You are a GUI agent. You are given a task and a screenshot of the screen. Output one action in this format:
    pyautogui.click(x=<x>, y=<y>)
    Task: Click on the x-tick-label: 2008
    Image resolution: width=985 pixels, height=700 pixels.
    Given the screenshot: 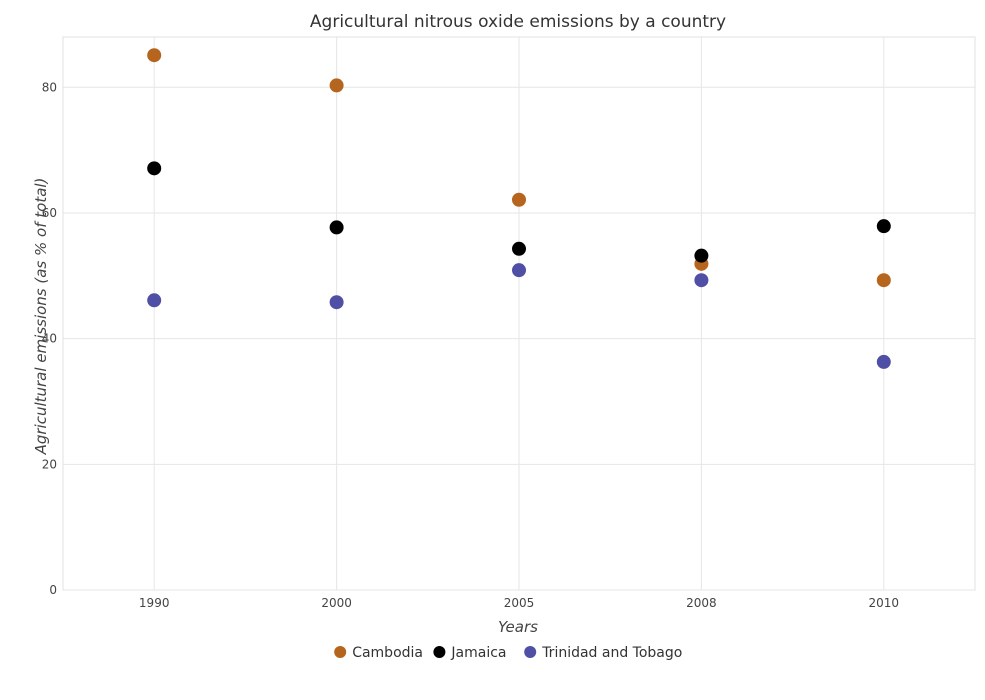 What is the action you would take?
    pyautogui.click(x=701, y=603)
    